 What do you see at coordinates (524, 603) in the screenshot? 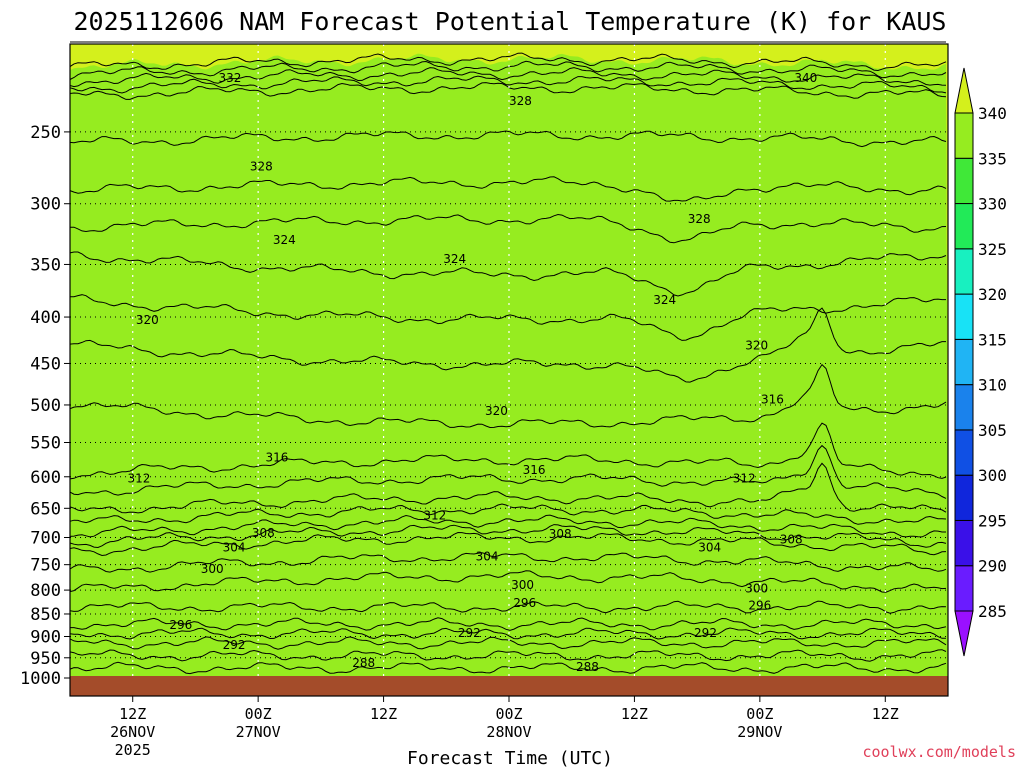
I see `contour-label: 296` at bounding box center [524, 603].